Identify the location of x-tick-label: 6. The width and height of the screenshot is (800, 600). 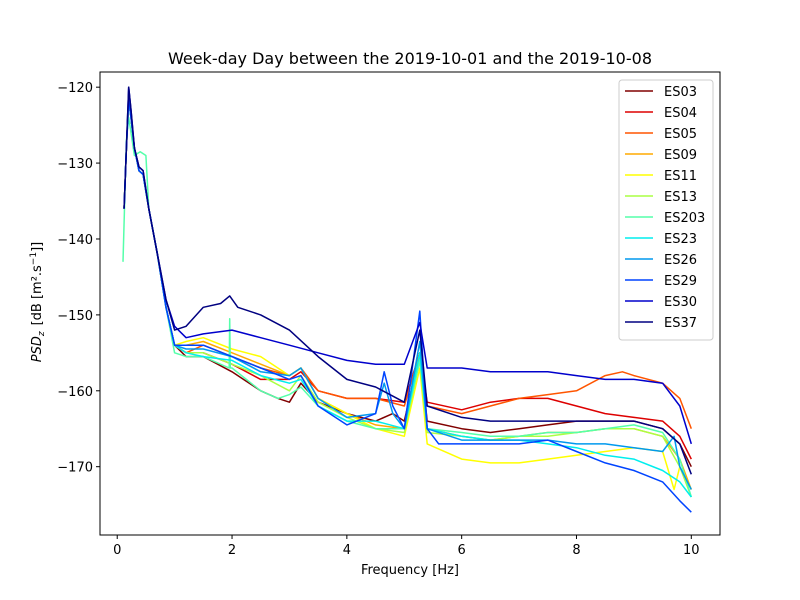
(462, 550).